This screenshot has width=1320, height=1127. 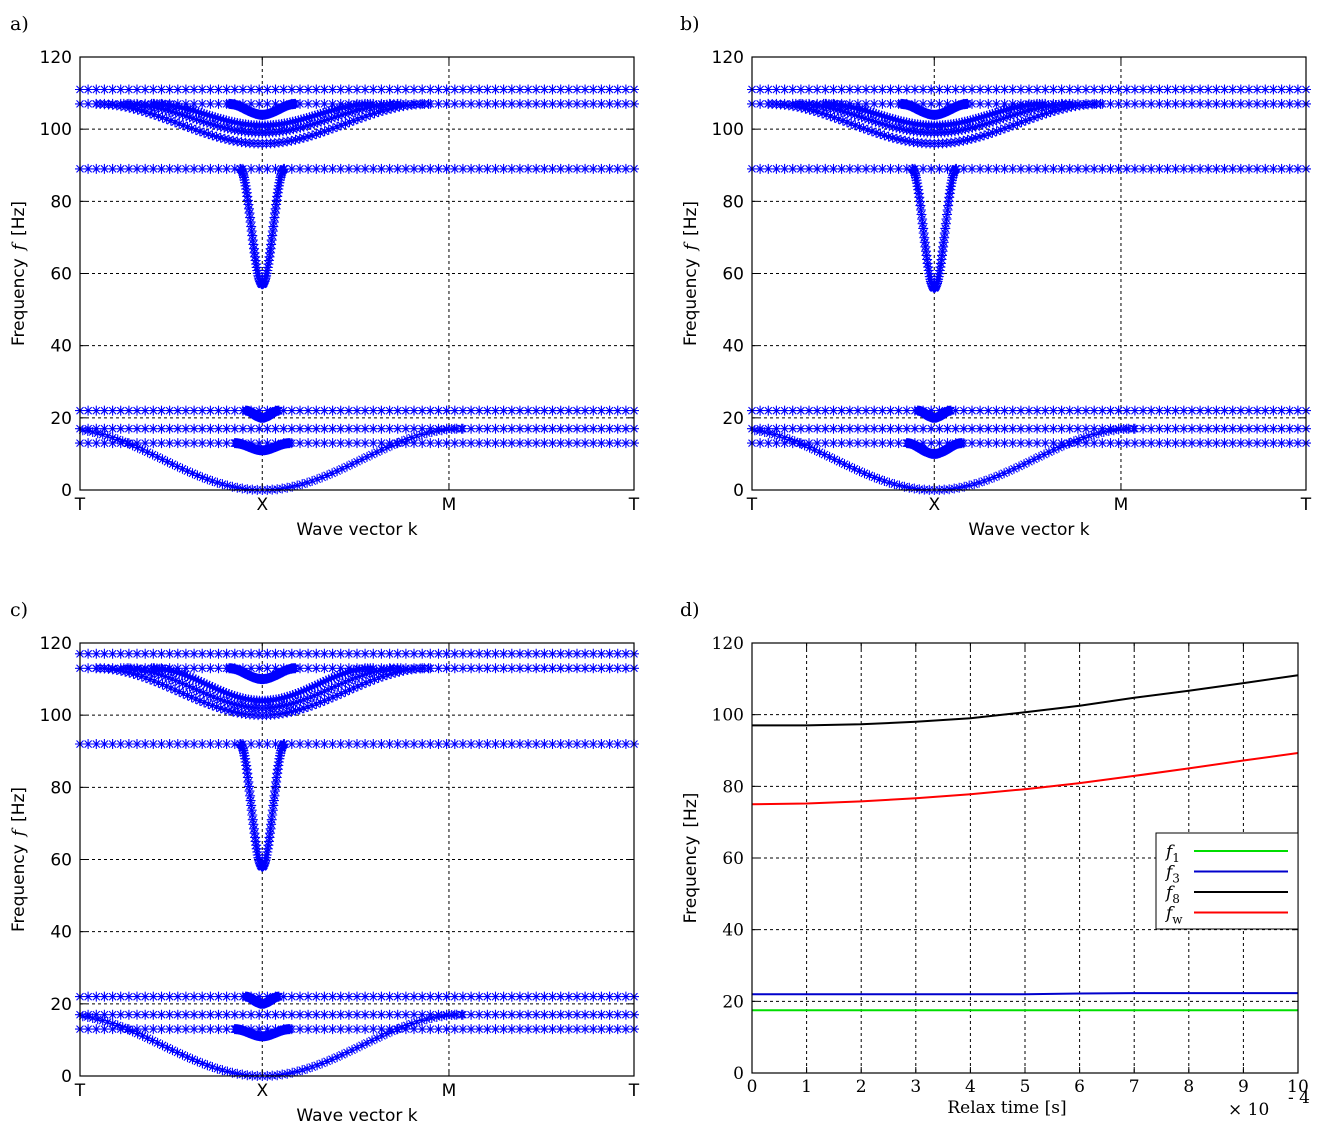 What do you see at coordinates (1176, 879) in the screenshot?
I see `legend-entry-sub: 3` at bounding box center [1176, 879].